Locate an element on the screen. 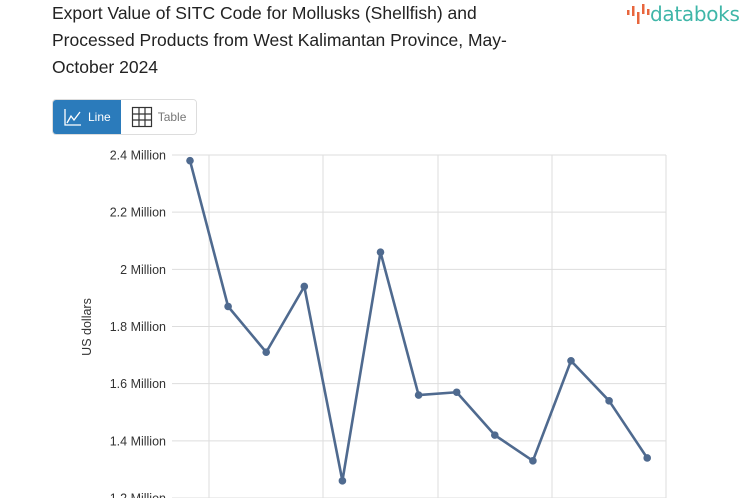  y-tick-label: 1.2 Million is located at coordinates (138, 495).